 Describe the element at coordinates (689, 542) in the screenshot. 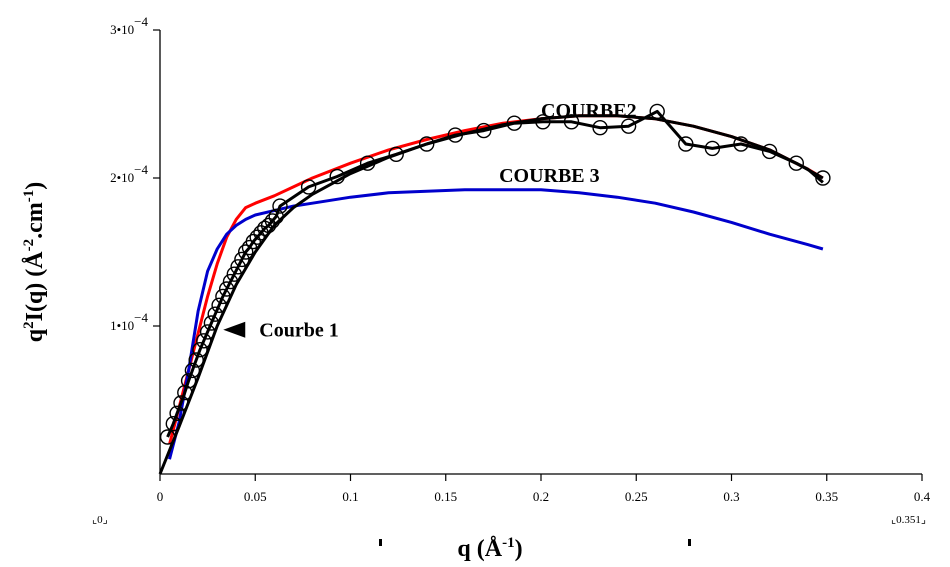

I see `x-title-mark-right` at that location.